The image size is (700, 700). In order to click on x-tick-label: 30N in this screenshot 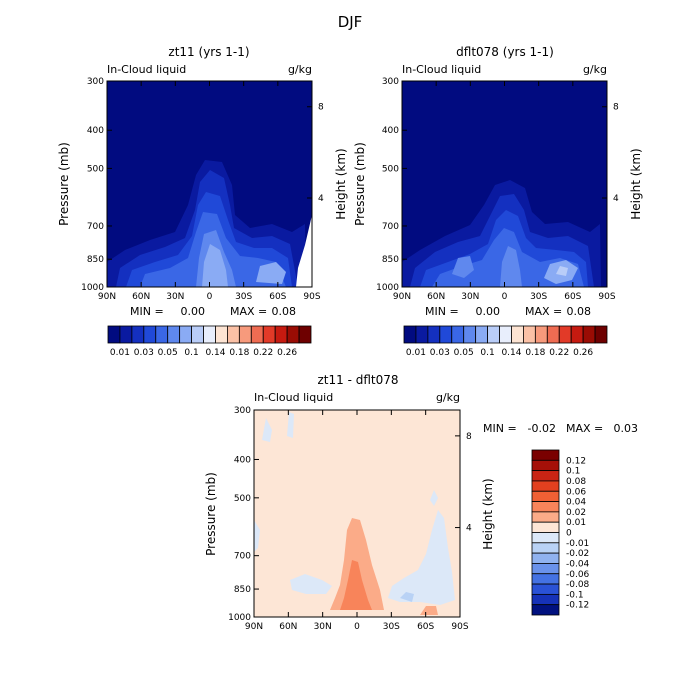, I will do `click(323, 627)`.